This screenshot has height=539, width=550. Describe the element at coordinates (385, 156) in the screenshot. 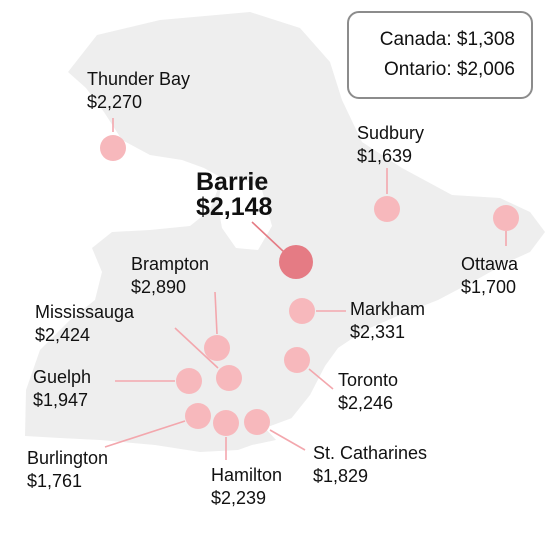

I see `city-rent: $1,639` at that location.